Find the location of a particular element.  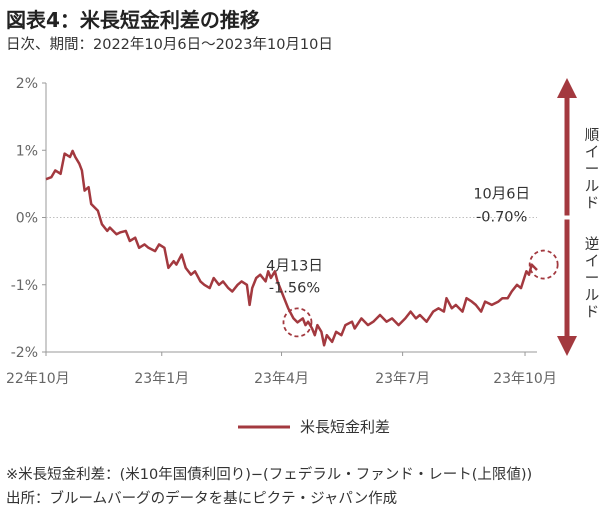

side-label-lower-char: ー is located at coordinates (592, 279).